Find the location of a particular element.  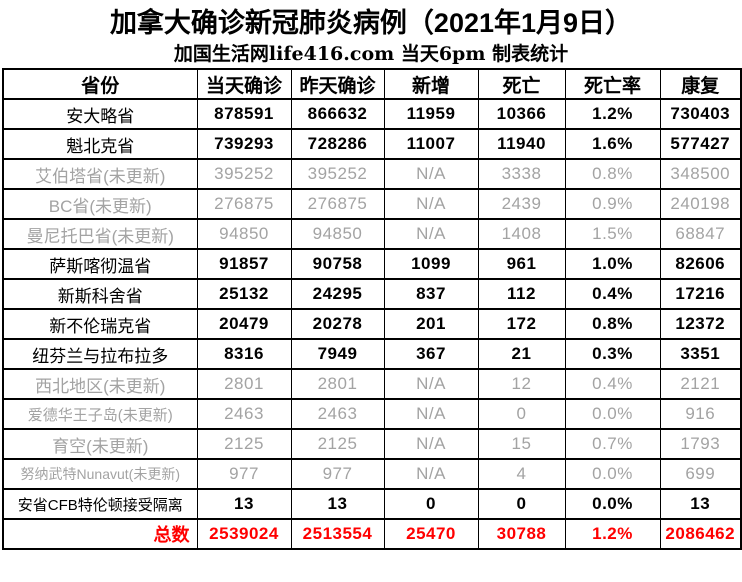

new-cell: 837 is located at coordinates (431, 294).